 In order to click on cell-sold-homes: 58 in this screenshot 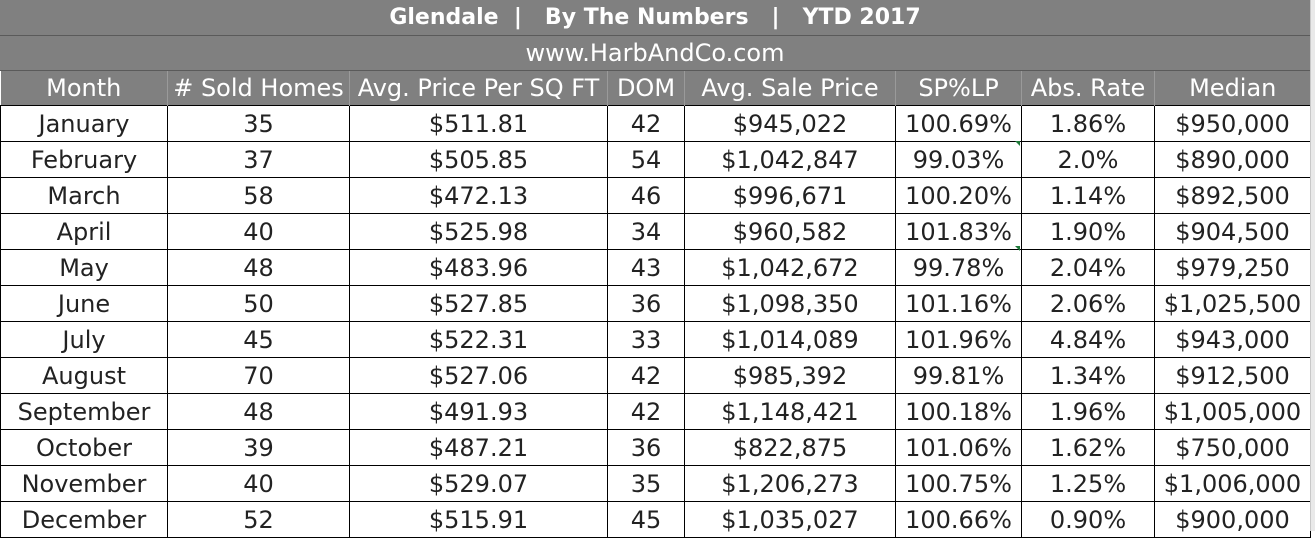, I will do `click(258, 195)`.